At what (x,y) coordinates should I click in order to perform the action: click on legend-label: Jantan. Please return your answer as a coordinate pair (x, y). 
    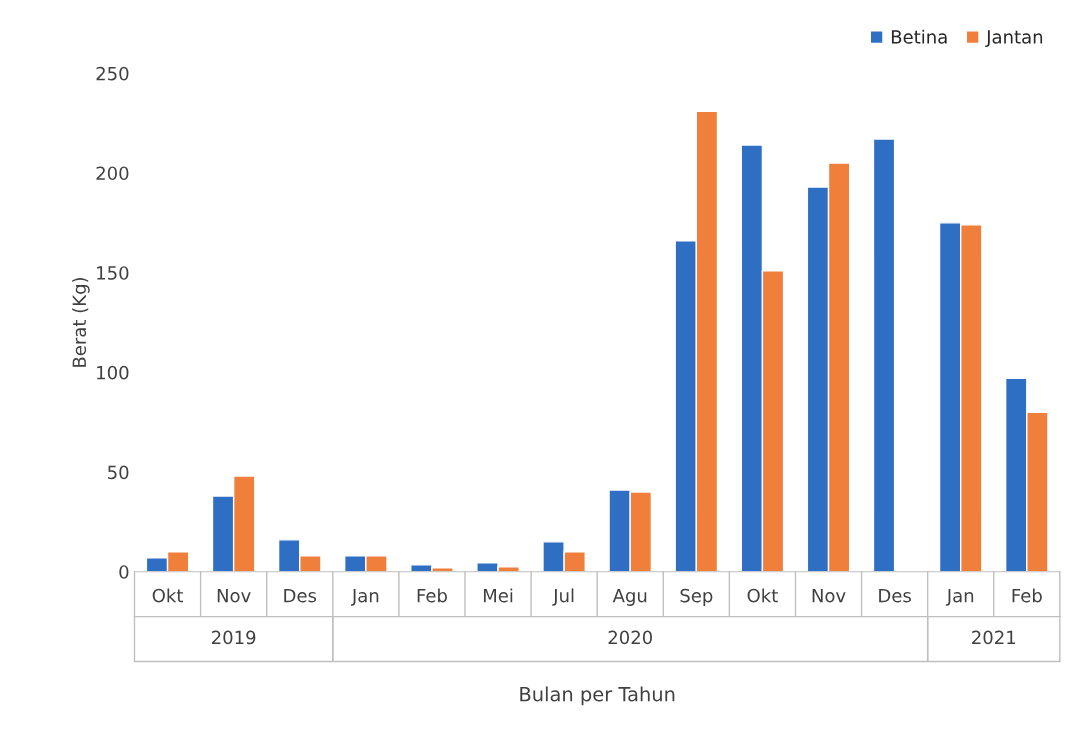
    Looking at the image, I should click on (1014, 39).